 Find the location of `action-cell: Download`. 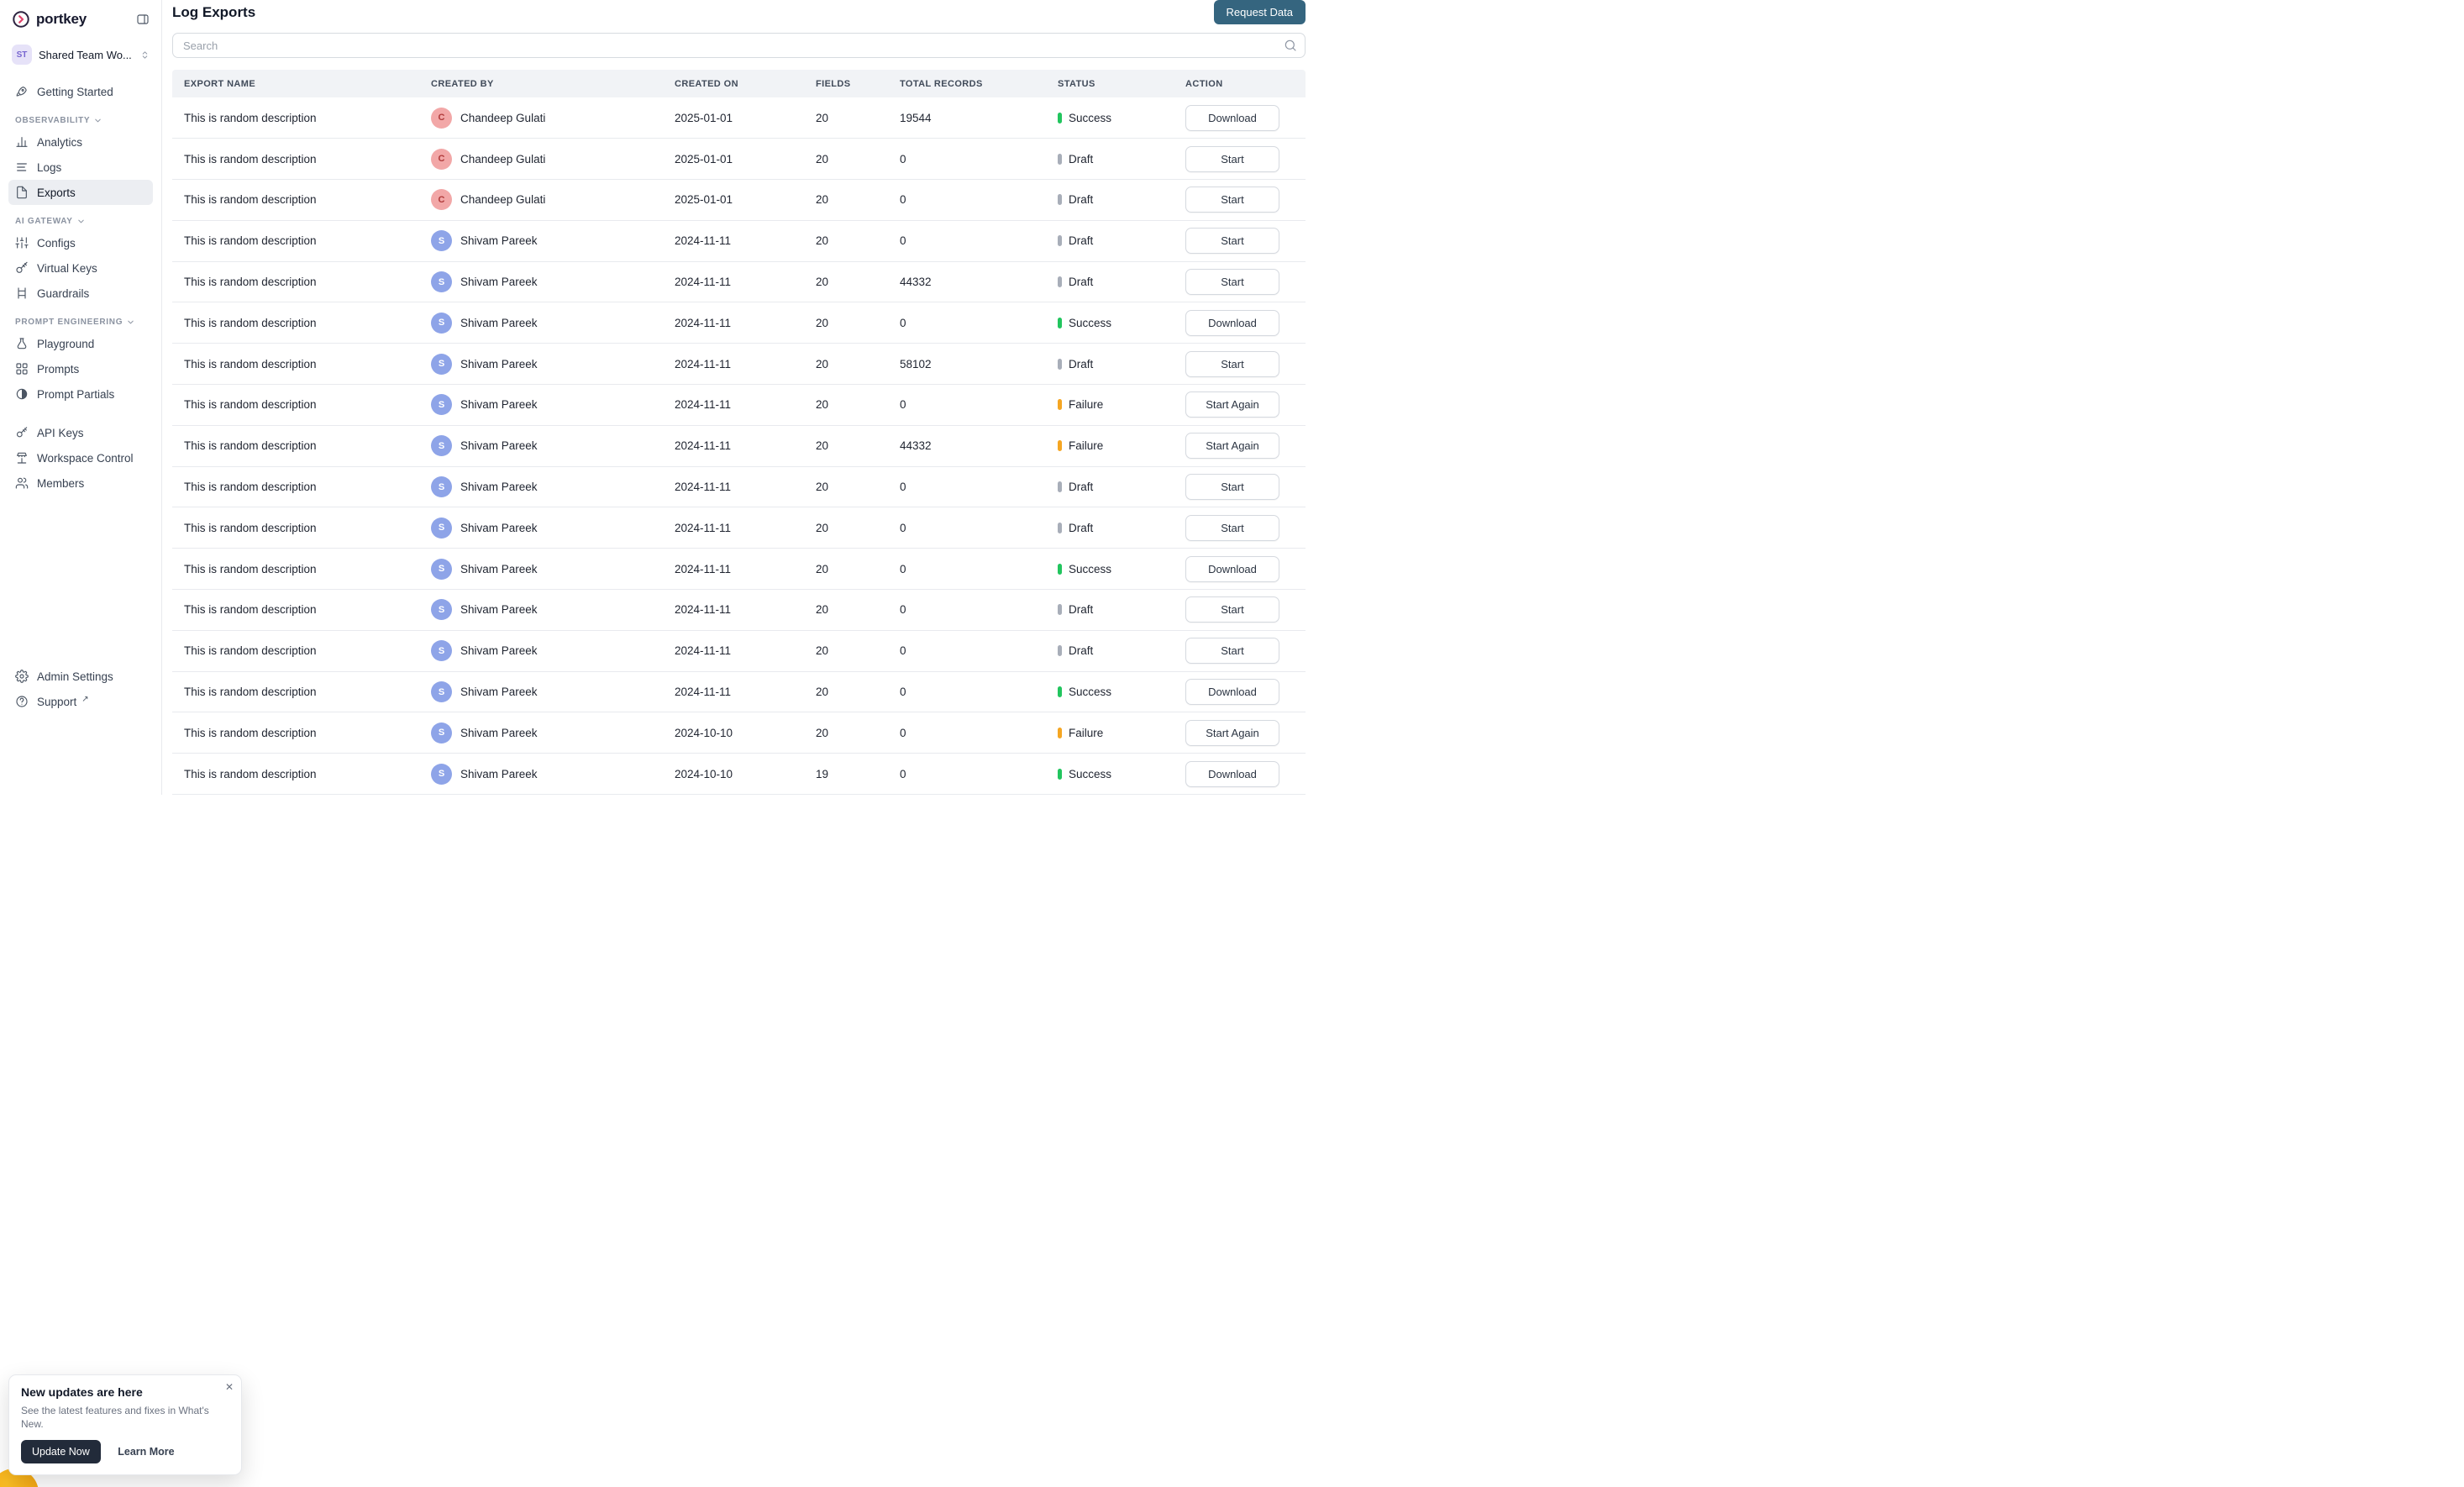

action-cell: Download is located at coordinates (1240, 692).